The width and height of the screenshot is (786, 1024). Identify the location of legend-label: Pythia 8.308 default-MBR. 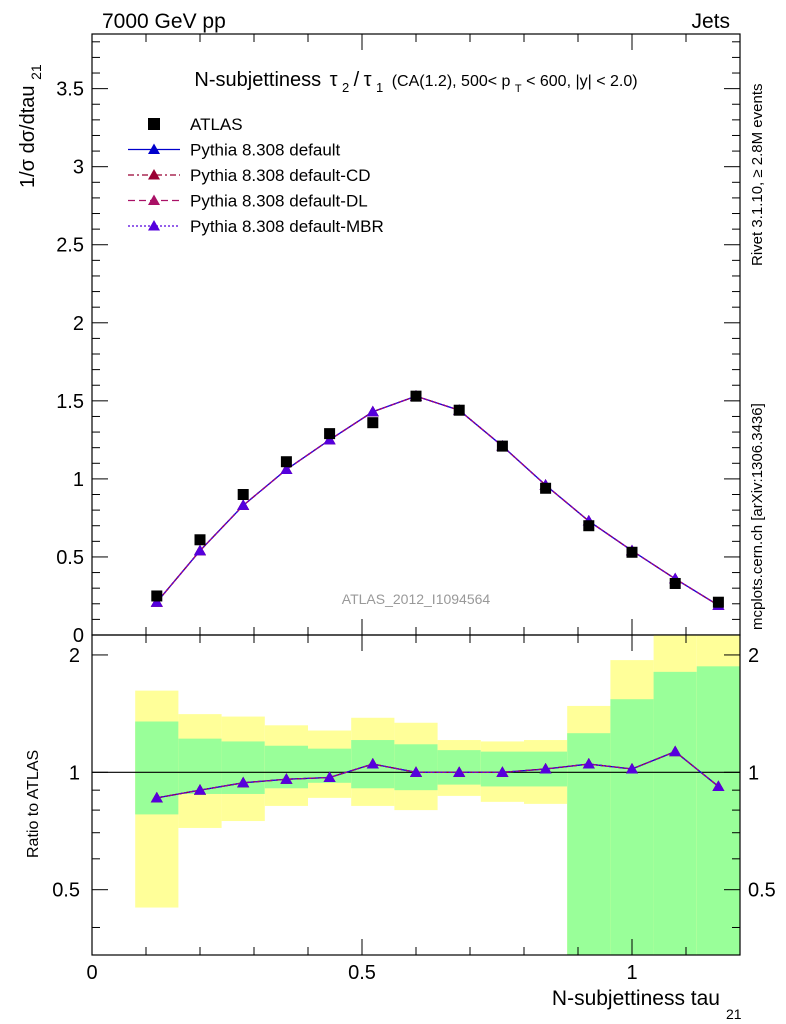
(287, 226).